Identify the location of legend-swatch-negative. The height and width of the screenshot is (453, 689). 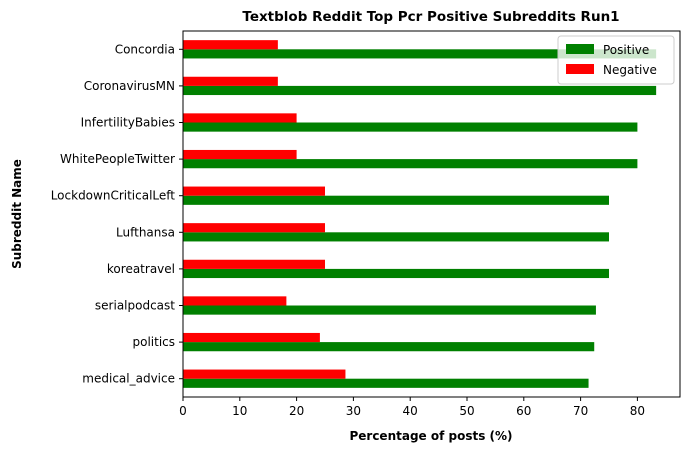
(580, 69).